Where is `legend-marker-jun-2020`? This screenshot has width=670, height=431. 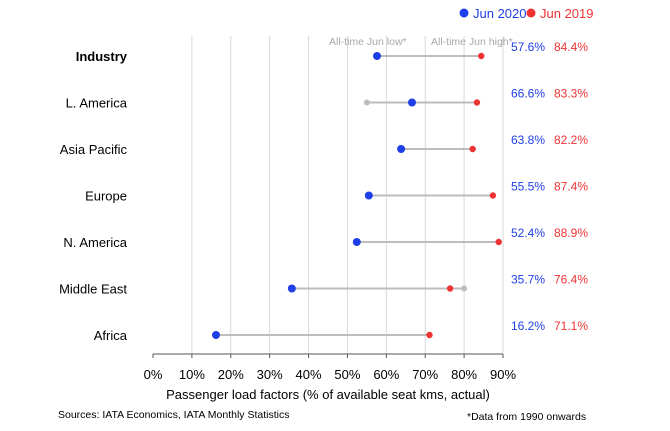 legend-marker-jun-2020 is located at coordinates (464, 13).